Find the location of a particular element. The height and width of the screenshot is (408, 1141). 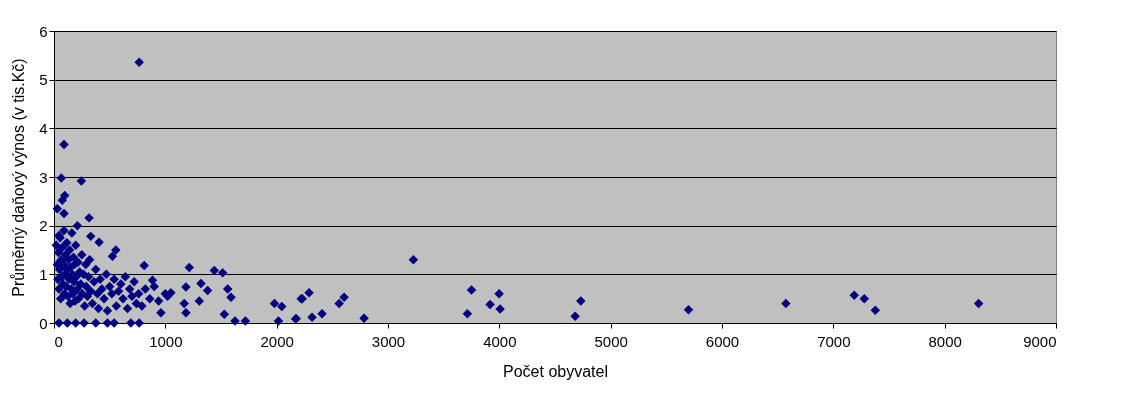

x-tick-label: 4000 is located at coordinates (500, 341).